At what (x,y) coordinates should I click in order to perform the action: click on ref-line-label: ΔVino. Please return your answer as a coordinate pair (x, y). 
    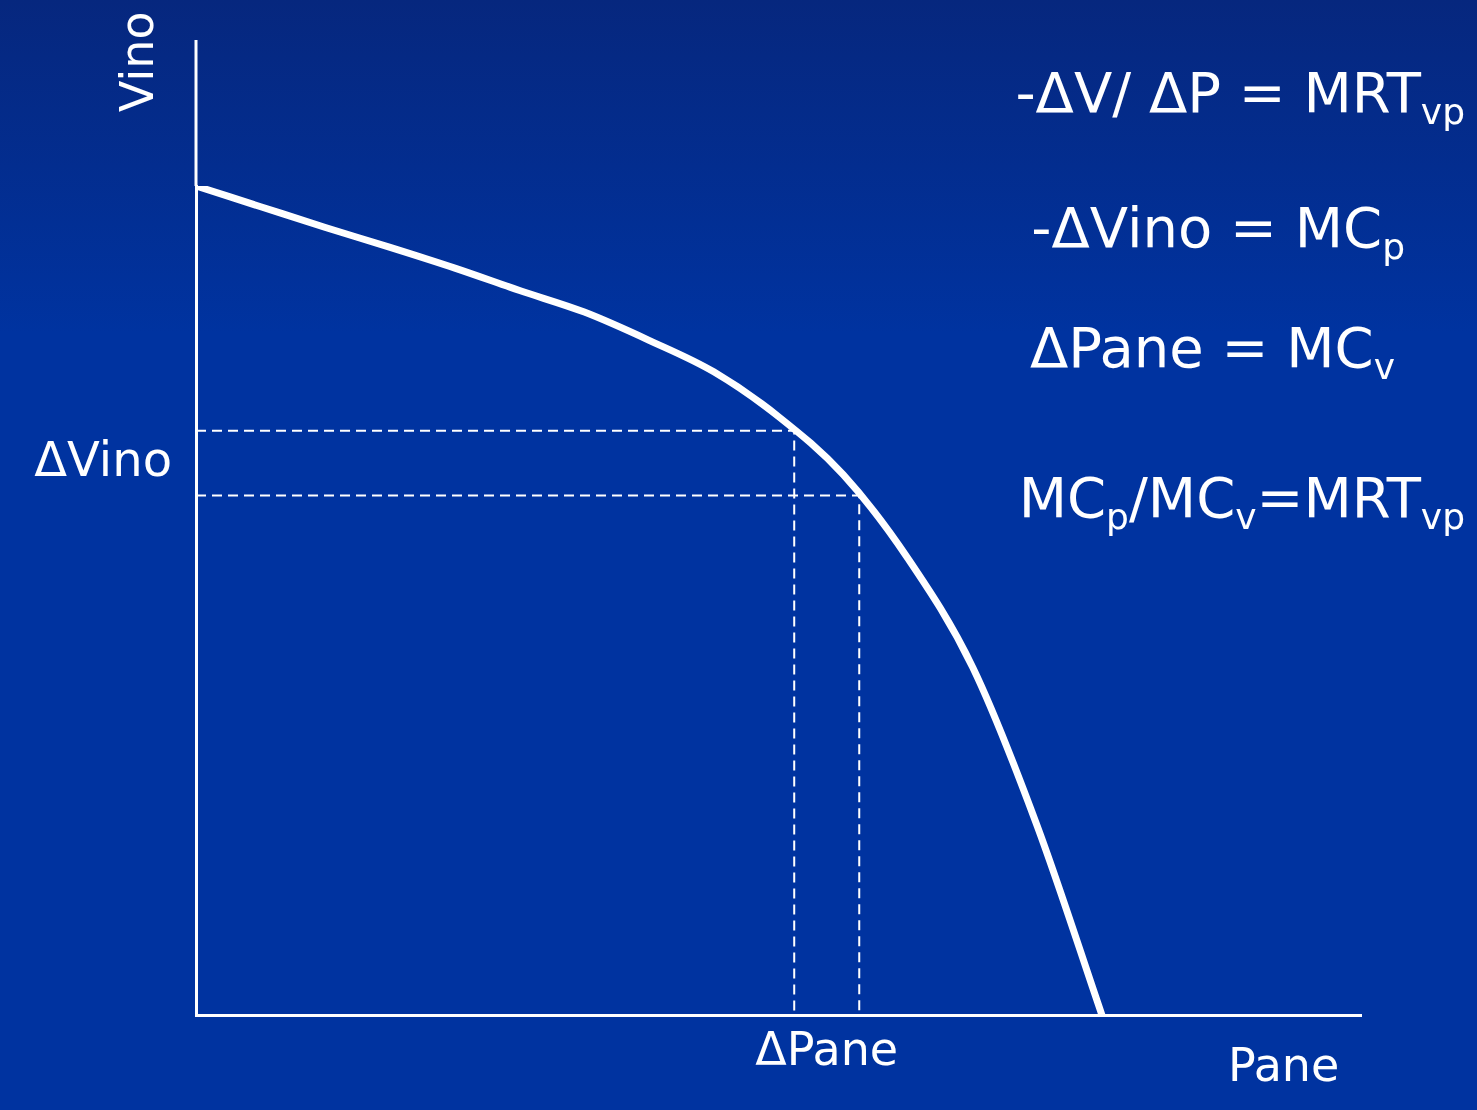
    Looking at the image, I should click on (103, 458).